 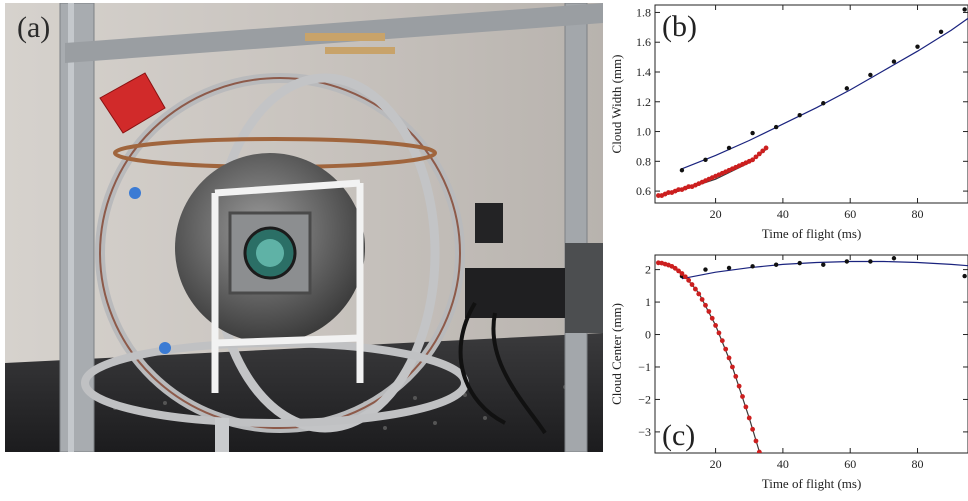 I want to click on y-tick-label: 1.4, so click(x=643, y=72).